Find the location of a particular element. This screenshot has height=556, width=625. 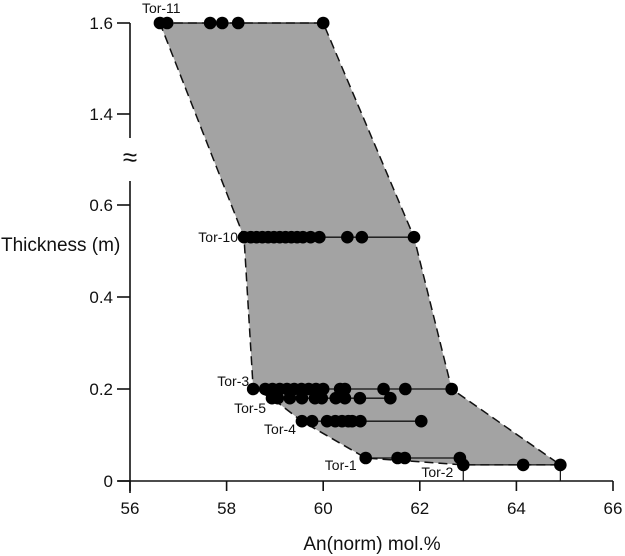

y-tick-label: 1.4 is located at coordinates (101, 114).